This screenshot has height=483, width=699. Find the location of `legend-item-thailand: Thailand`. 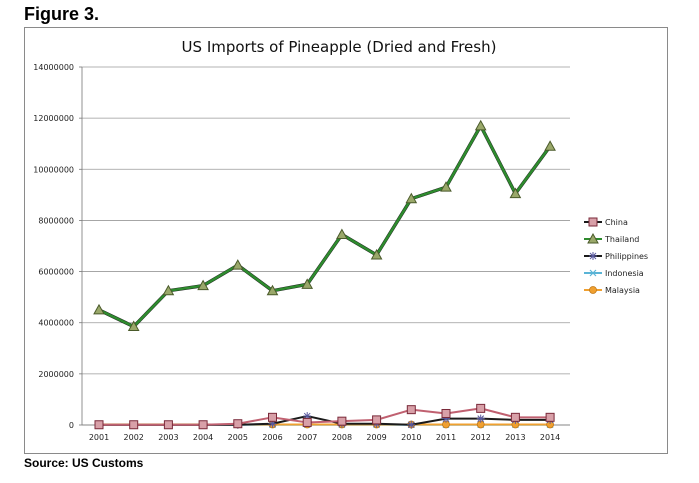

legend-item-thailand: Thailand is located at coordinates (611, 238).